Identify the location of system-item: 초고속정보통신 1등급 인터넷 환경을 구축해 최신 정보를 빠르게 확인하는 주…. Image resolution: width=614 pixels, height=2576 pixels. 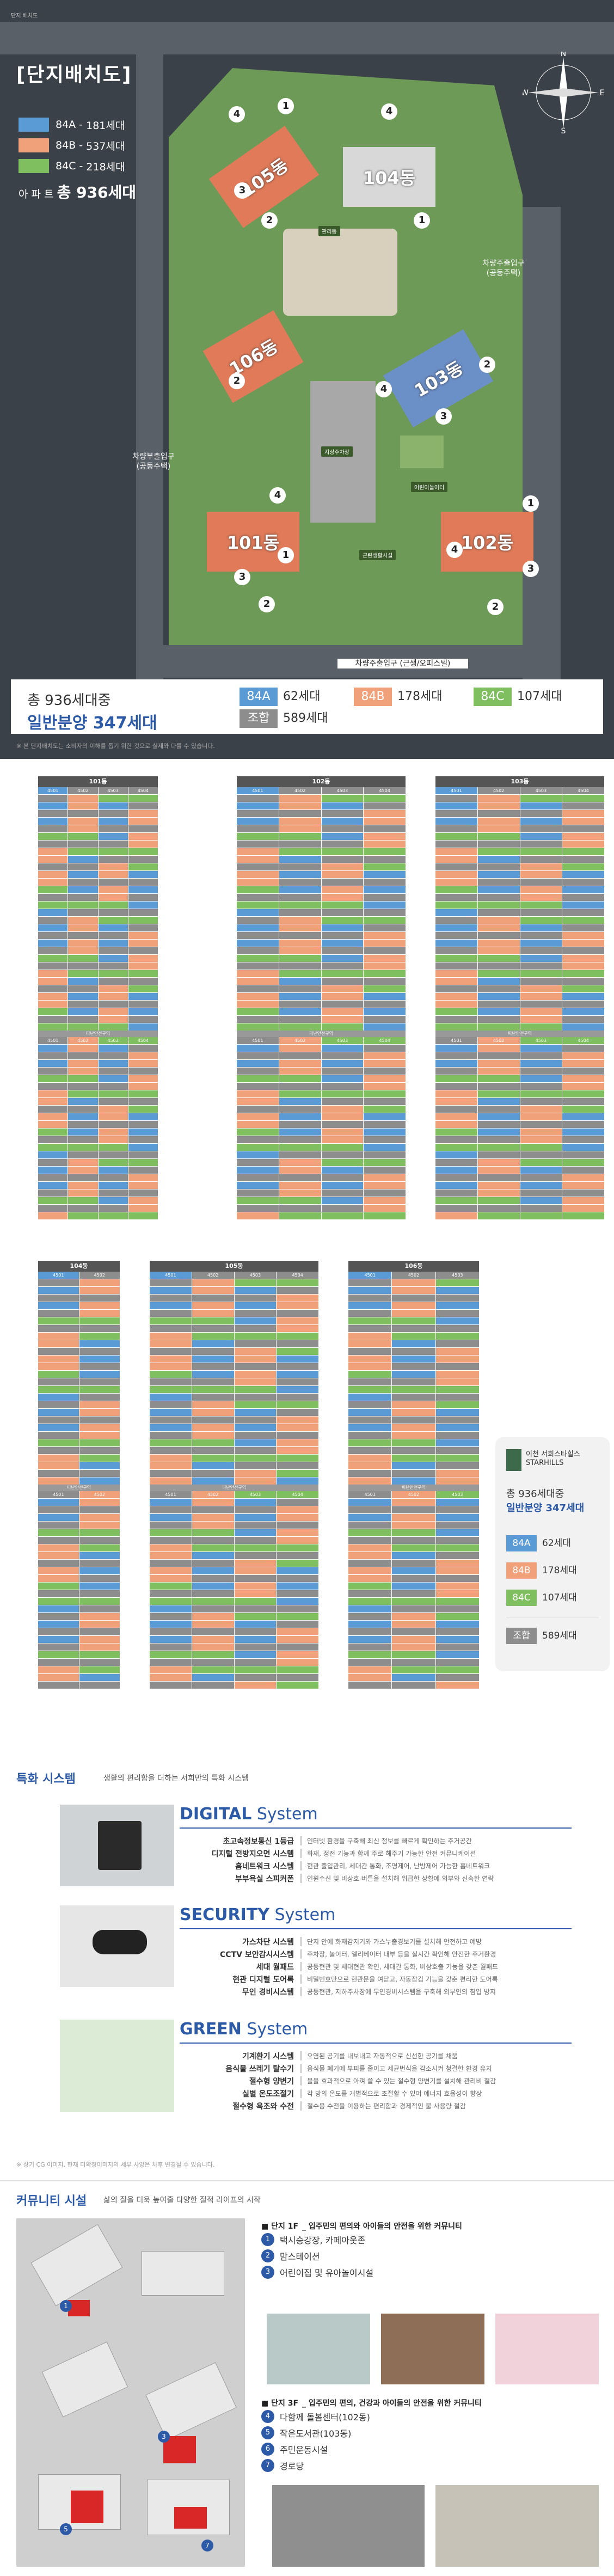
(347, 1841).